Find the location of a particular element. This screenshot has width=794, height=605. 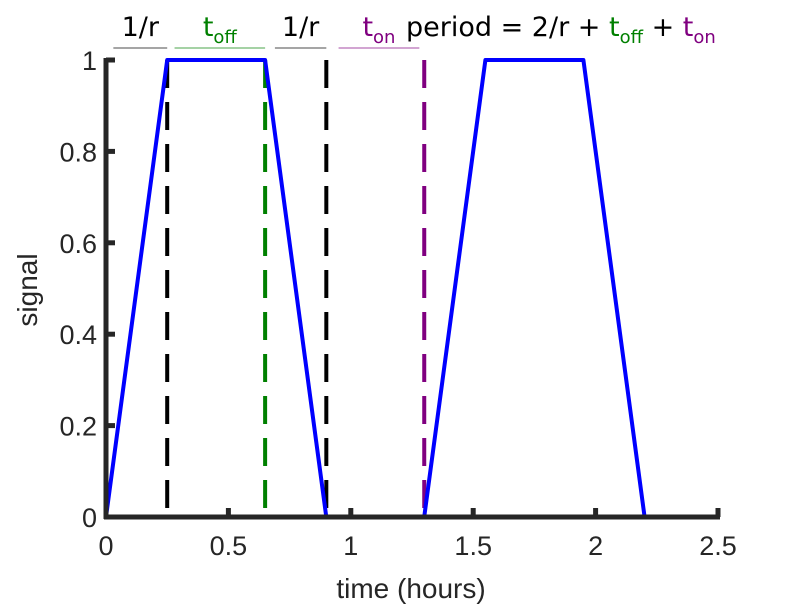

x-tick-label-1: 0.5 is located at coordinates (229, 546).